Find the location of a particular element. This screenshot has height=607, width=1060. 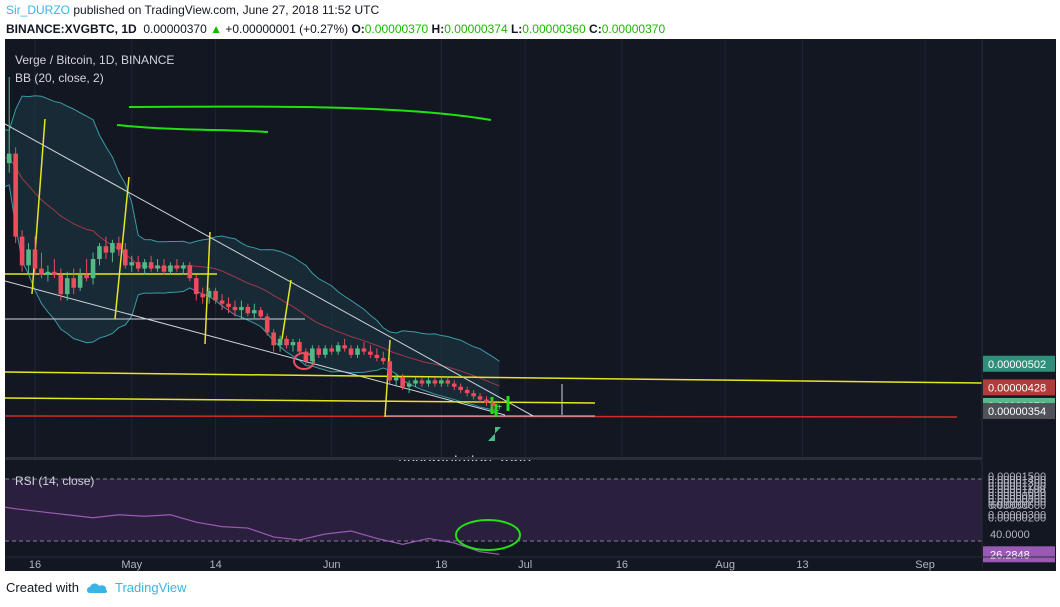

high-label: H: is located at coordinates (438, 29).